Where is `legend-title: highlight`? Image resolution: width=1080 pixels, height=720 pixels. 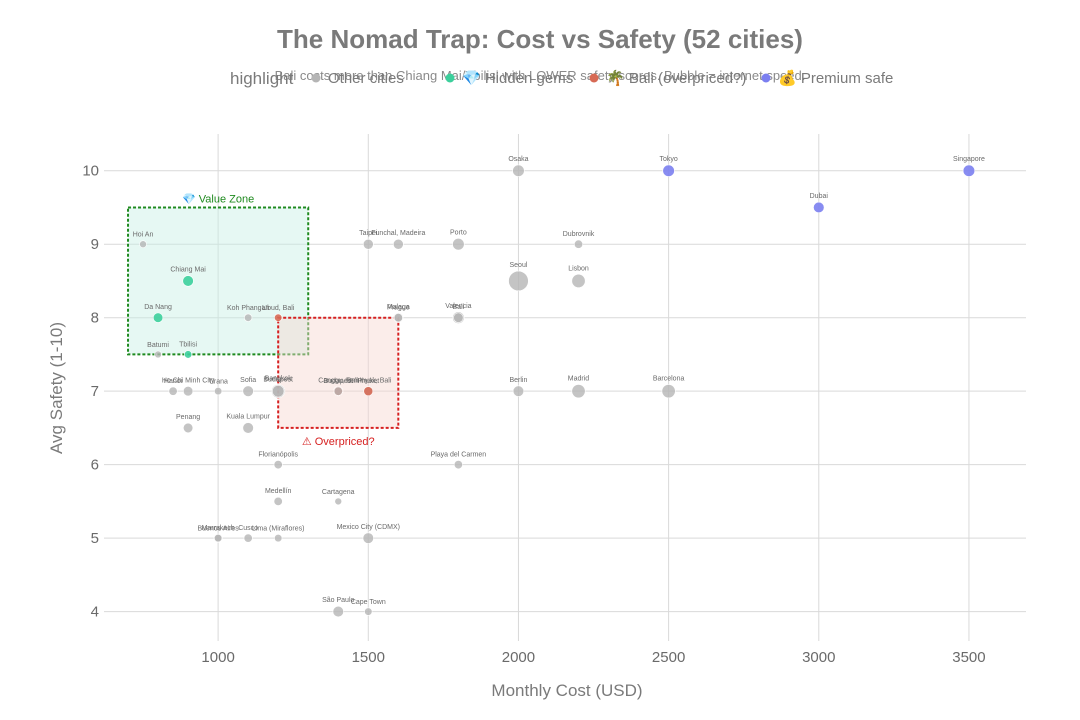 legend-title: highlight is located at coordinates (262, 78).